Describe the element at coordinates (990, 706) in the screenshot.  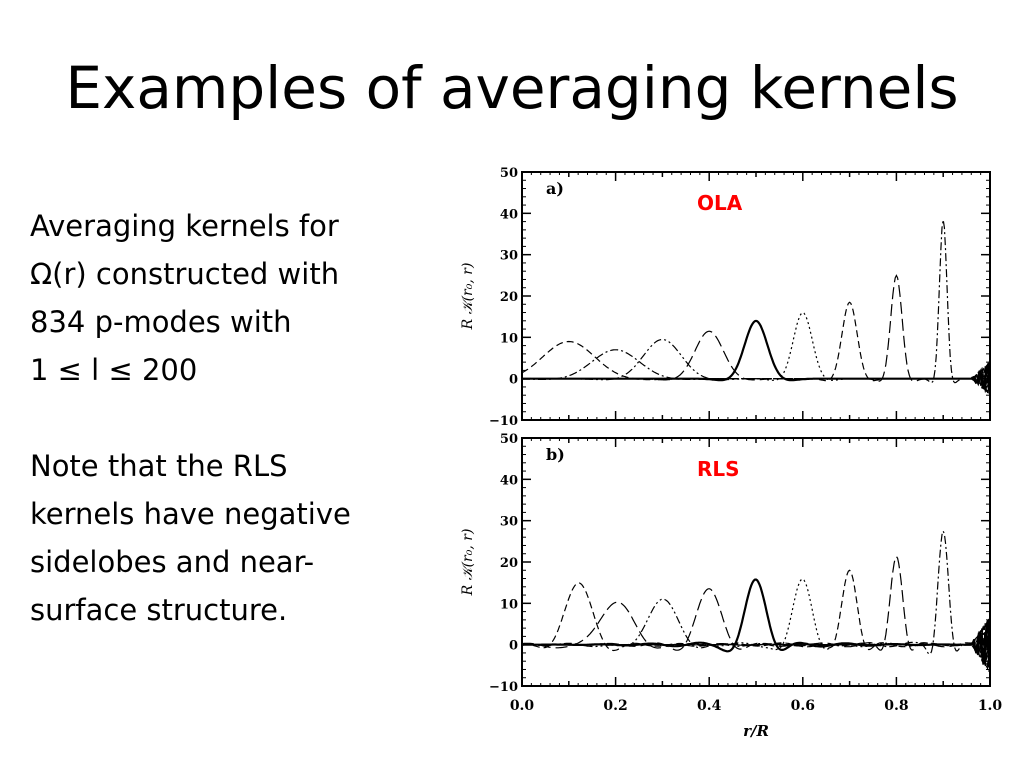
I see `x-tick-label: 1.0` at that location.